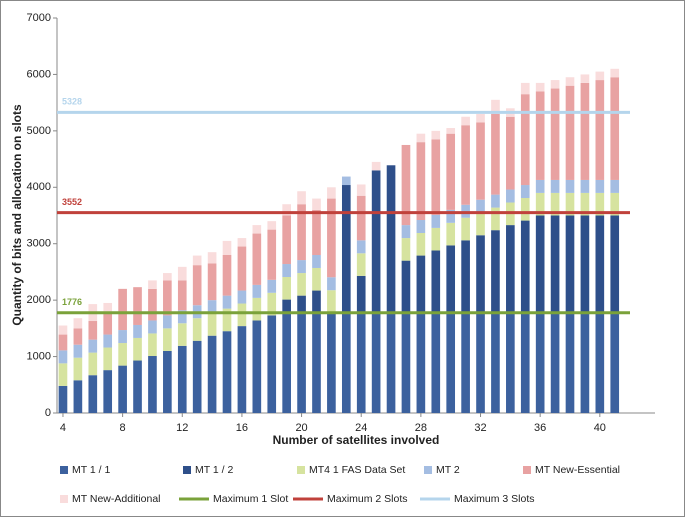 Image resolution: width=685 pixels, height=517 pixels. What do you see at coordinates (17, 215) in the screenshot?
I see `y-axis-title: Quantity of bits and allocation on slots` at bounding box center [17, 215].